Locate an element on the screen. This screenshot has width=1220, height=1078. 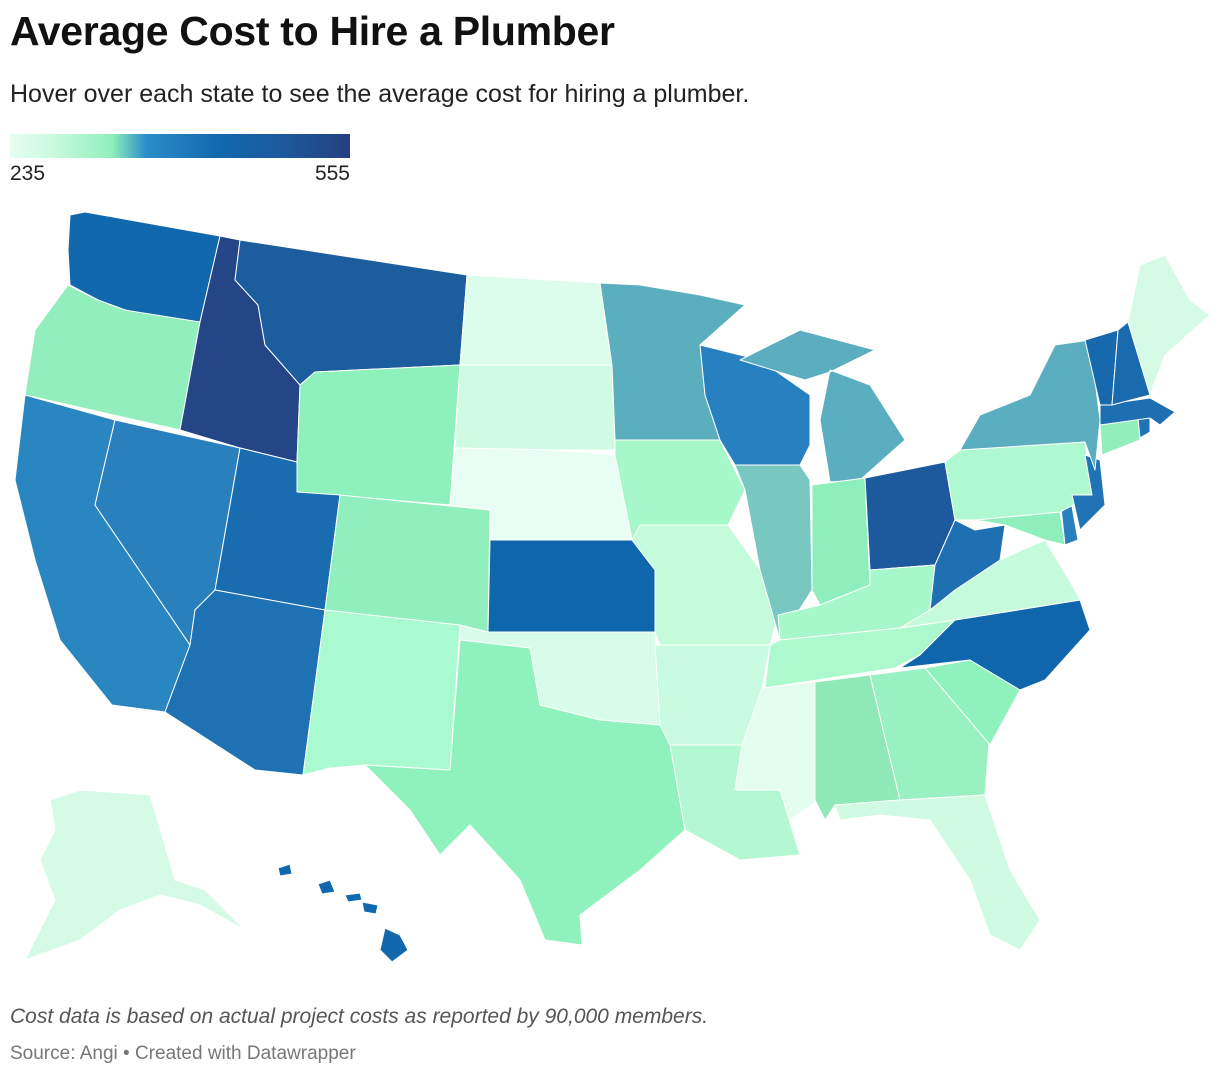
state-kansas is located at coordinates (571, 586).